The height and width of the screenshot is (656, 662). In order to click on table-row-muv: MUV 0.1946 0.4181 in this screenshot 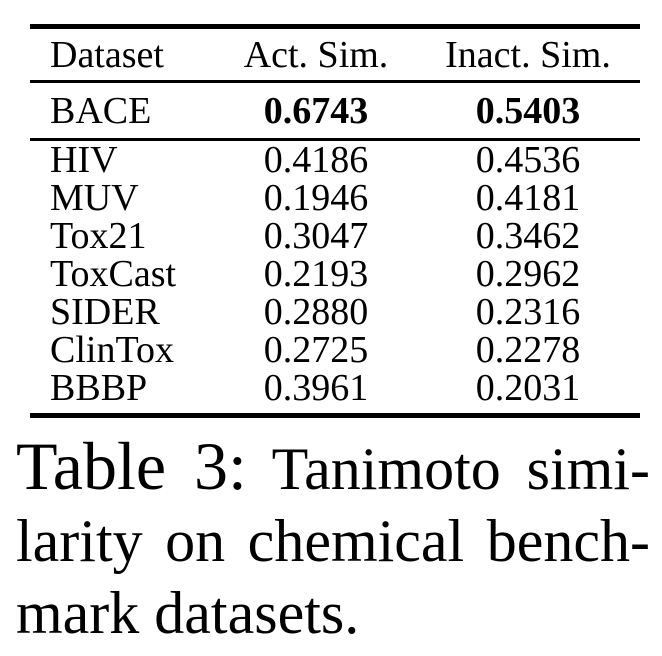, I will do `click(335, 198)`.